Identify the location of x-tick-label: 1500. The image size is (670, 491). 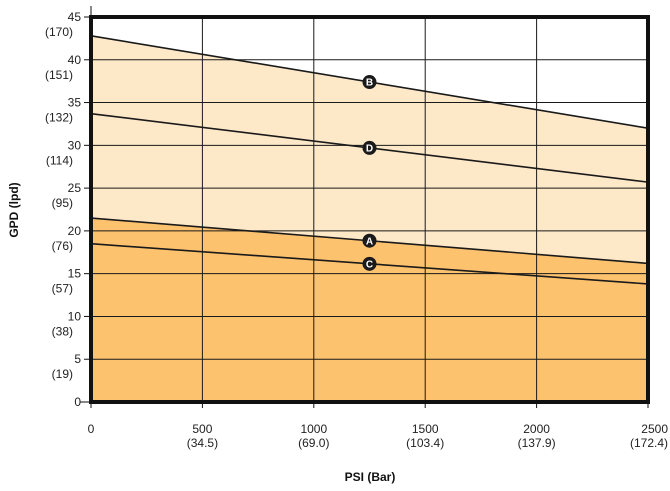
(425, 429).